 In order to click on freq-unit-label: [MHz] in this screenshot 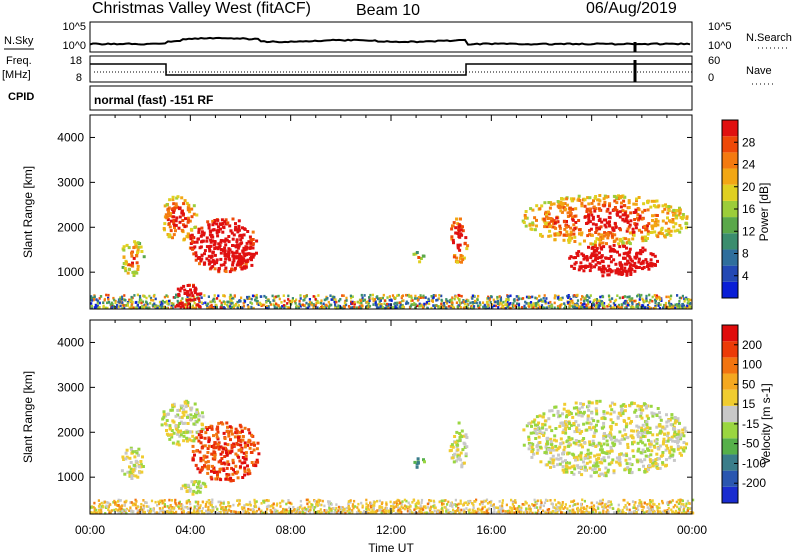, I will do `click(16, 75)`.